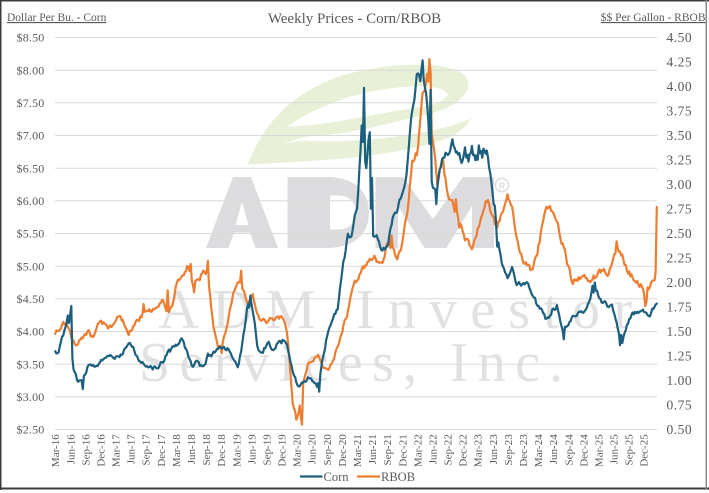  I want to click on svg-text: Sep-18, so click(207, 450).